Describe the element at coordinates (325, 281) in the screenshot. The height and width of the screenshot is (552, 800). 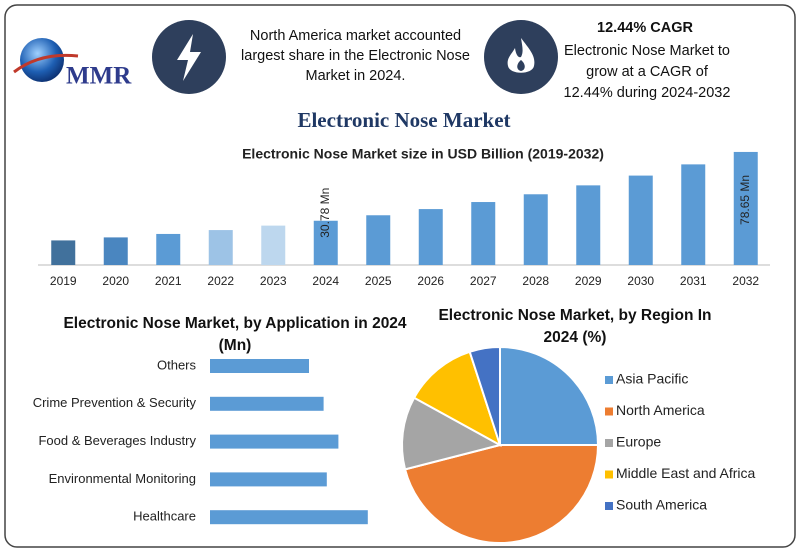
I see `x-tick-label: 2024` at that location.